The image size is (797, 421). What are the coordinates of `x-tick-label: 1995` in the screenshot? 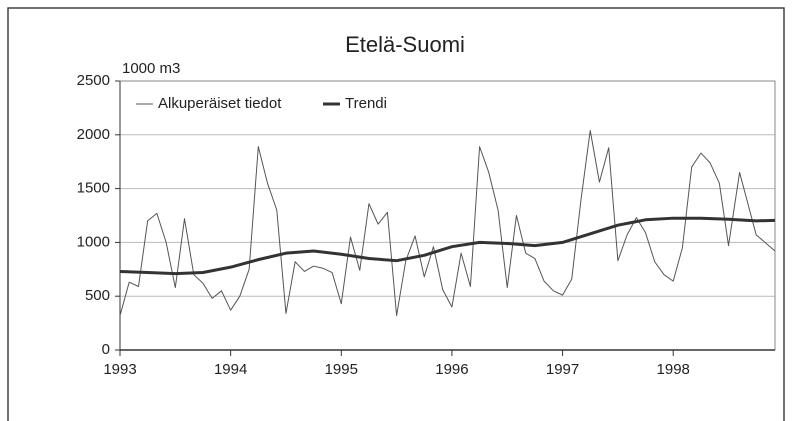 It's located at (341, 369).